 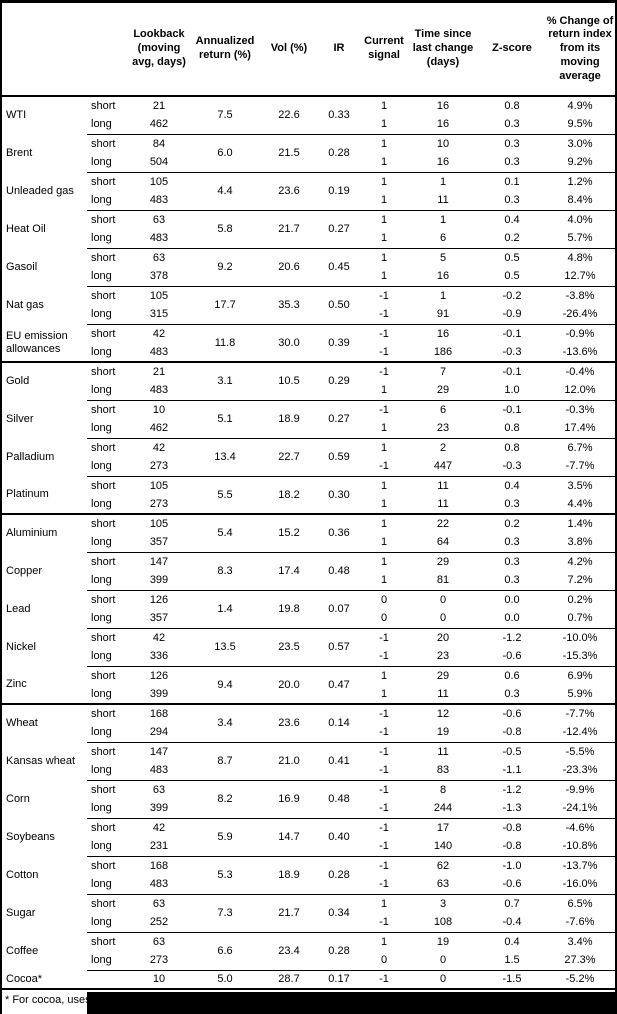 I want to click on header-time-since-change: Time since last change (days), so click(x=443, y=50).